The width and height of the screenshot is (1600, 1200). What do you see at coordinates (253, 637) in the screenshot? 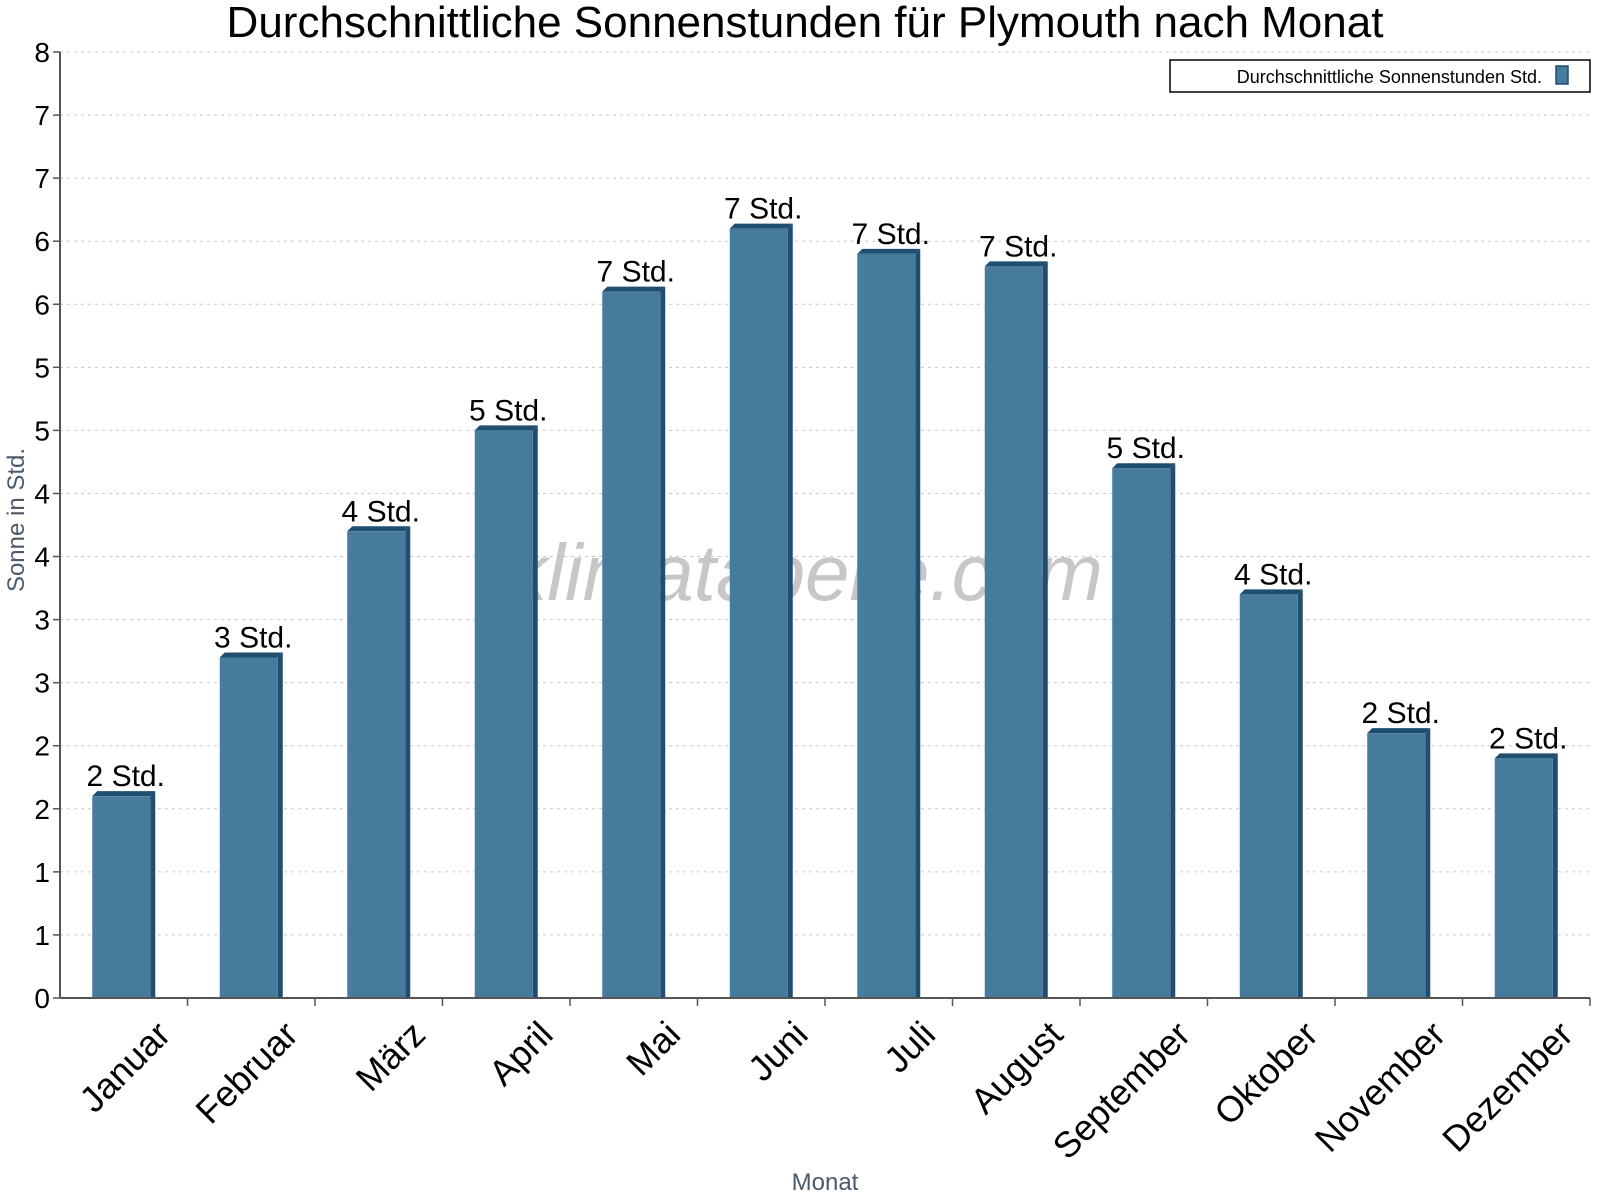
I see `data-label: 3 Std.` at bounding box center [253, 637].